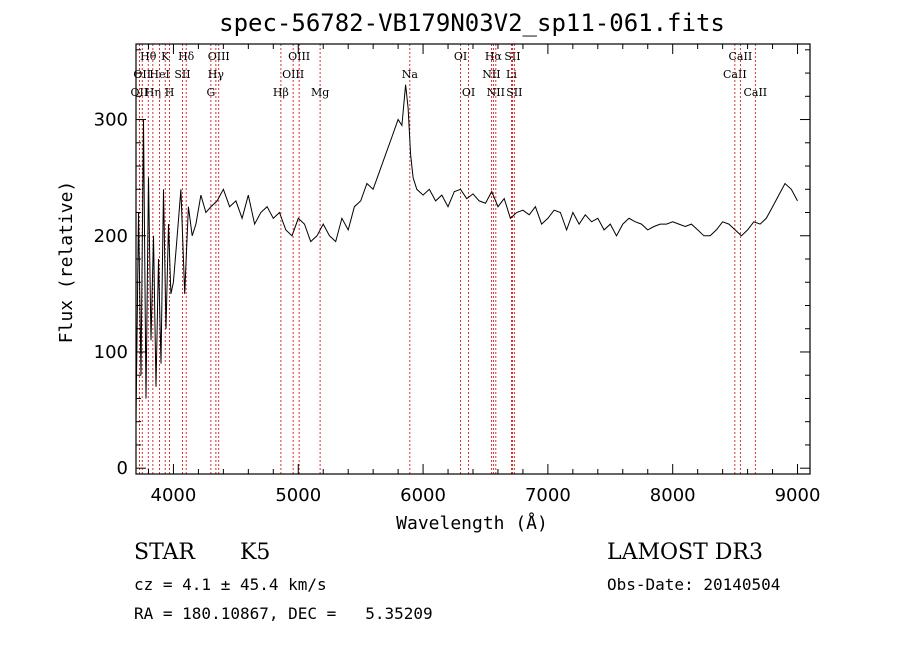 The height and width of the screenshot is (649, 900). What do you see at coordinates (216, 74) in the screenshot?
I see `spectral-line-label: Hγ` at bounding box center [216, 74].